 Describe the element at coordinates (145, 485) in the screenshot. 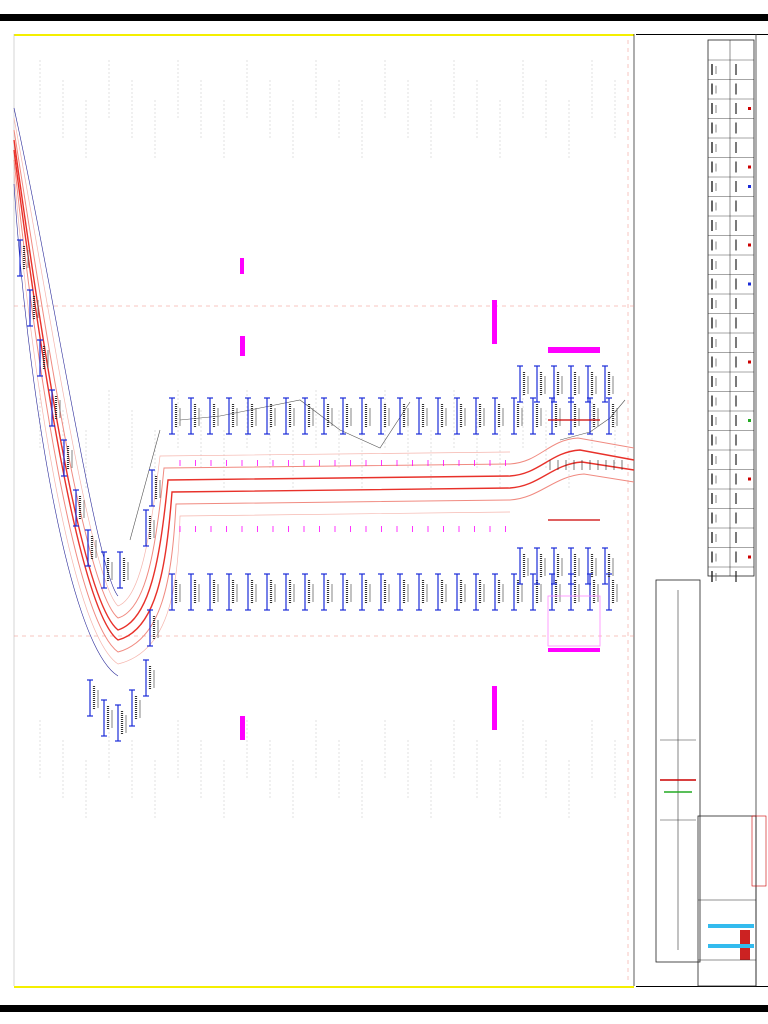

I see `terrain-profile-curve` at that location.